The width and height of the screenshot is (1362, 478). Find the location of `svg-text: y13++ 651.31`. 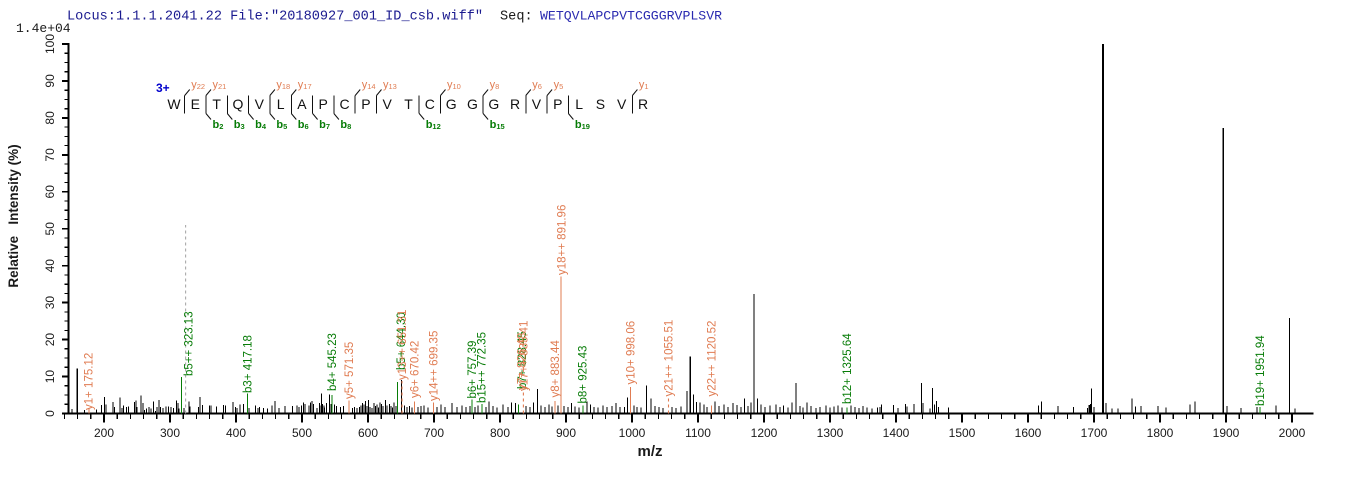

svg-text: y13++ 651.31 is located at coordinates (403, 345).